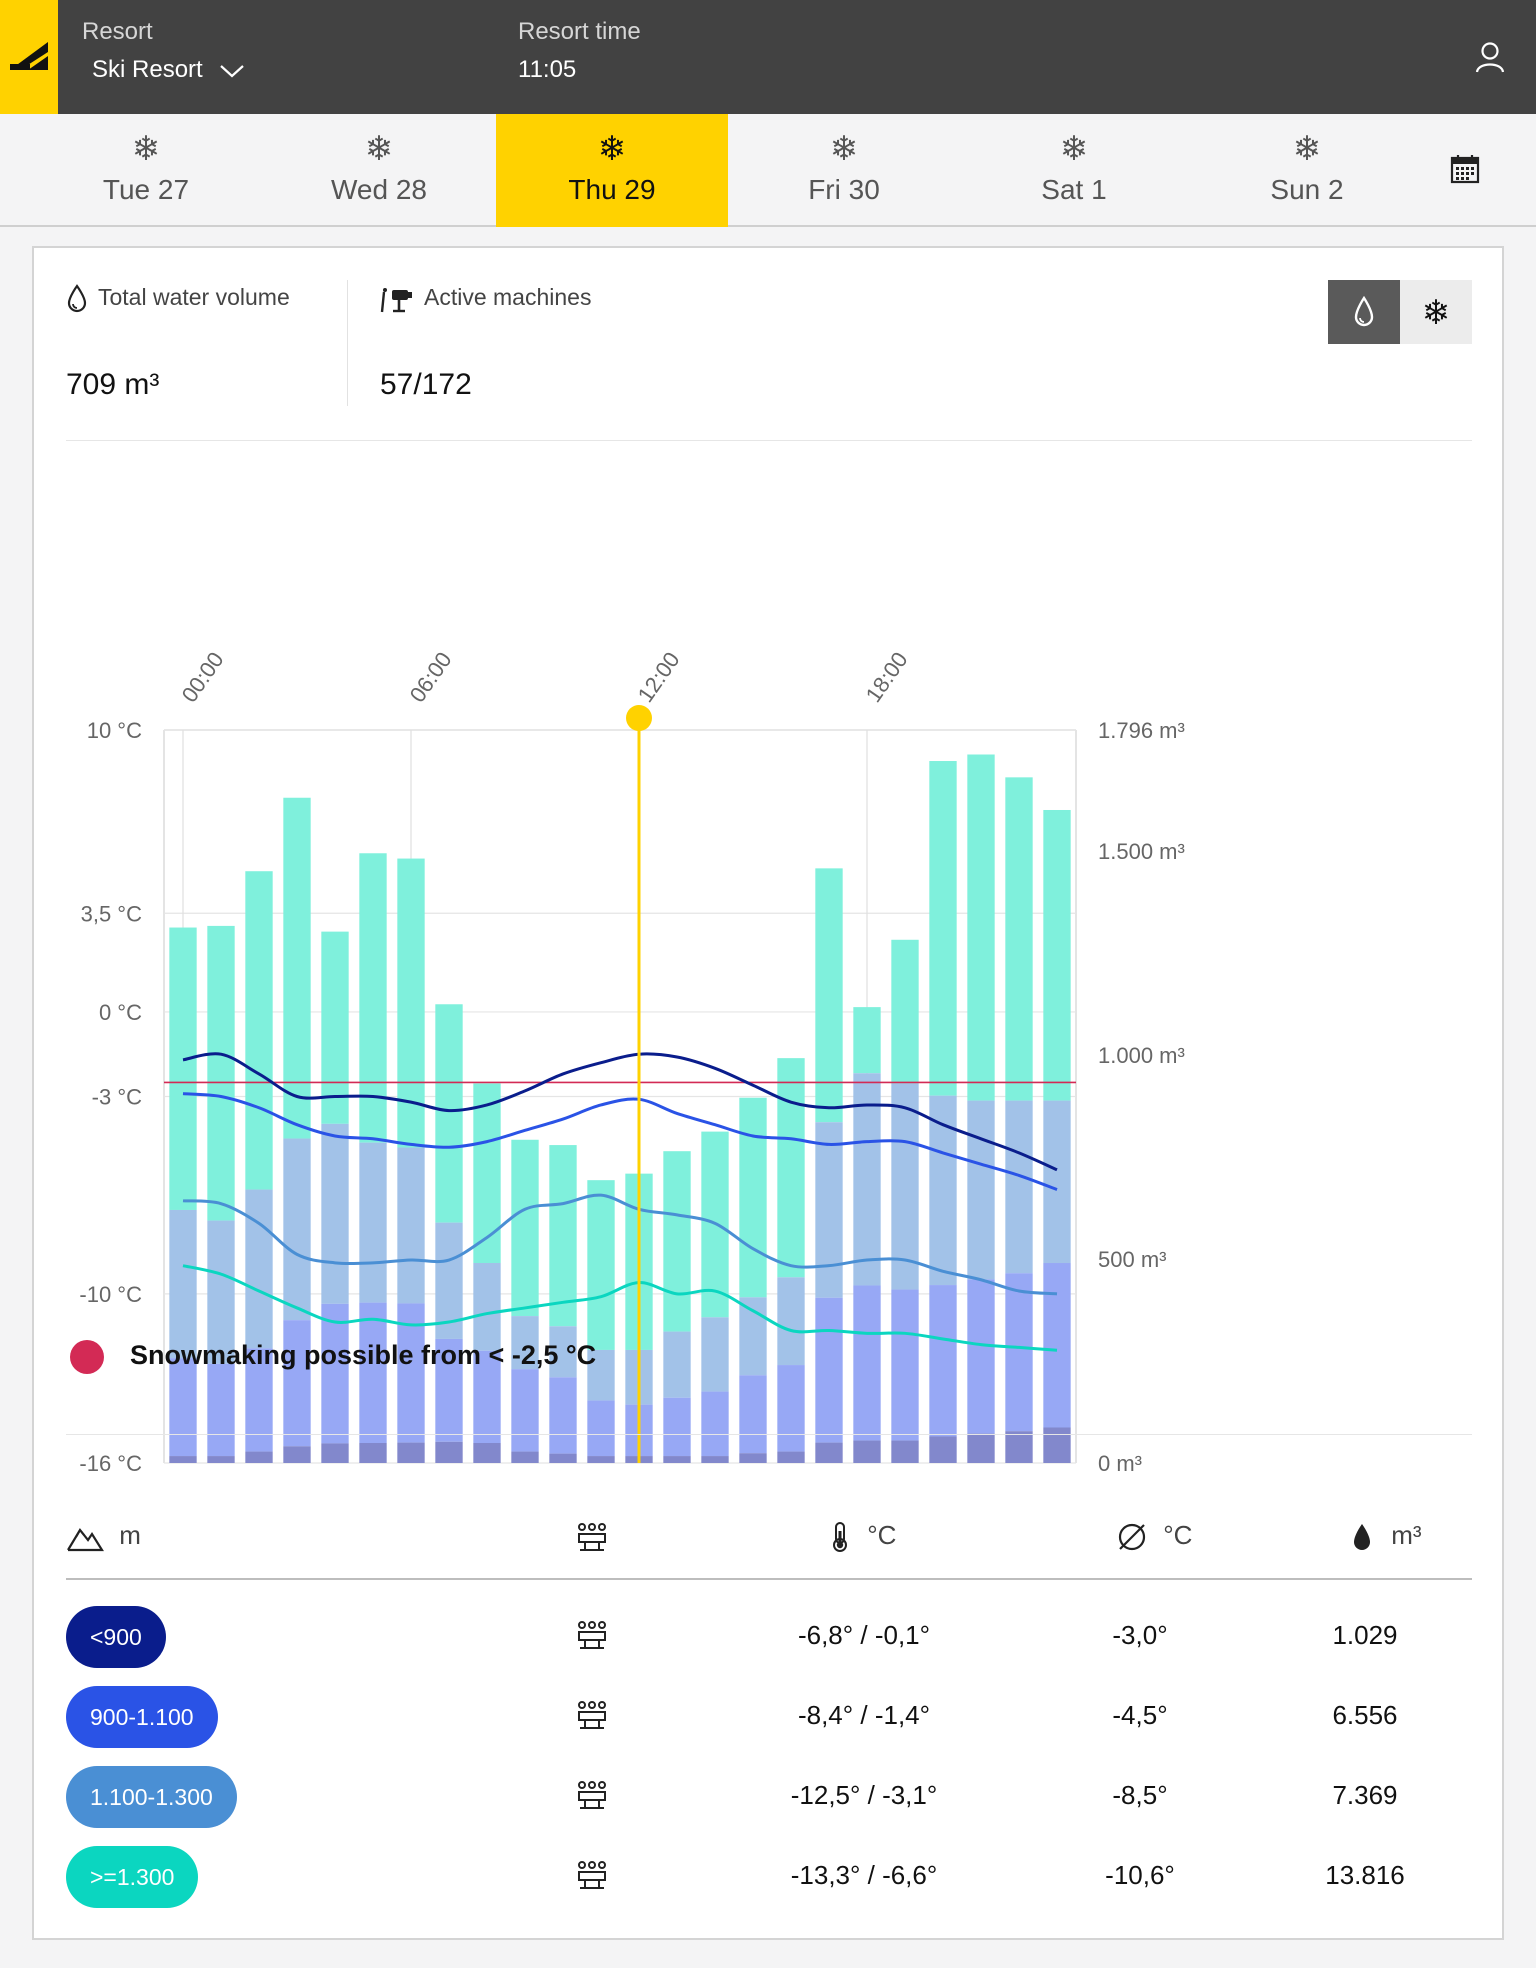 This screenshot has height=1968, width=1536. What do you see at coordinates (768, 1717) in the screenshot?
I see `table-row: 900-1.100 -8,4° / -1,4° -4,5° 6.556` at bounding box center [768, 1717].